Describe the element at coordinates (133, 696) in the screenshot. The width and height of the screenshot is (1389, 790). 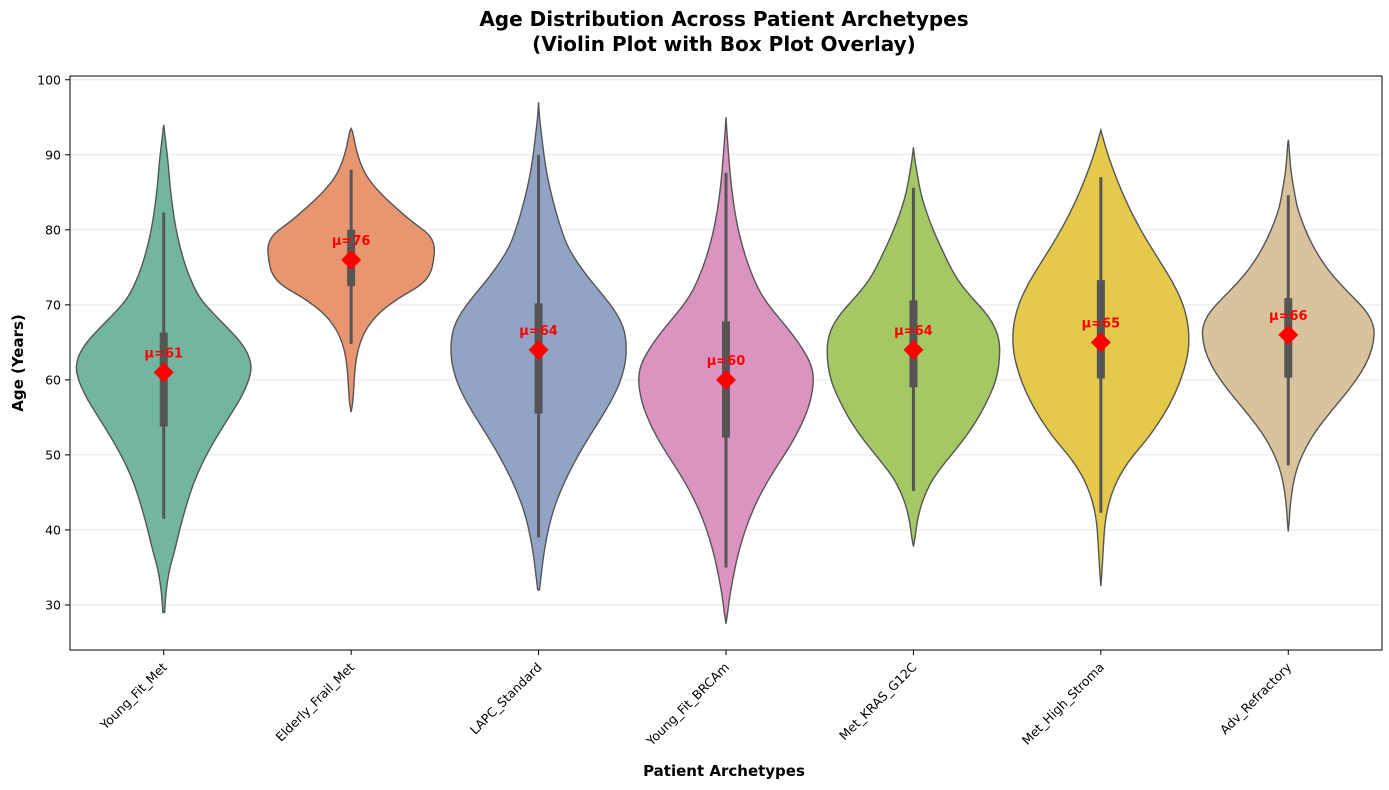
I see `x-tick-label: Young_Fit_Met` at that location.